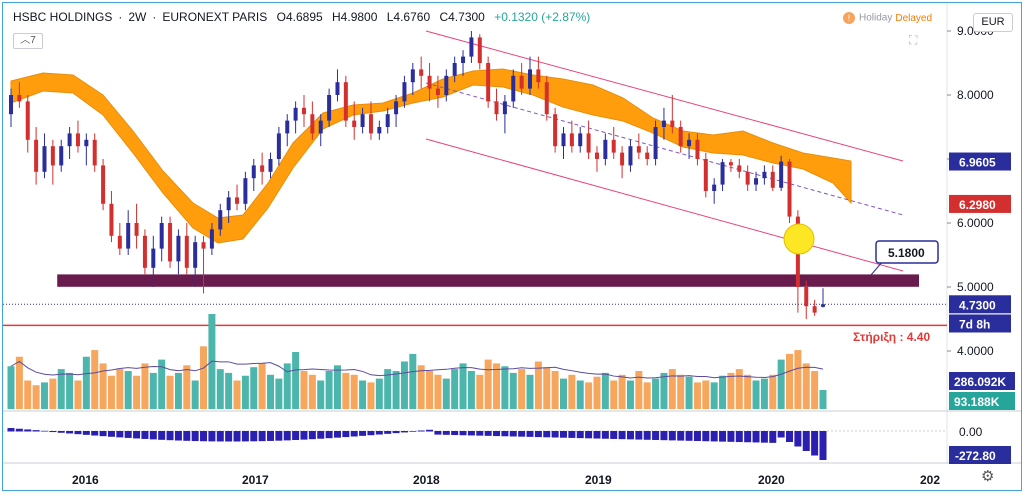  I want to click on market-status: ! Holiday Delayed, so click(887, 18).